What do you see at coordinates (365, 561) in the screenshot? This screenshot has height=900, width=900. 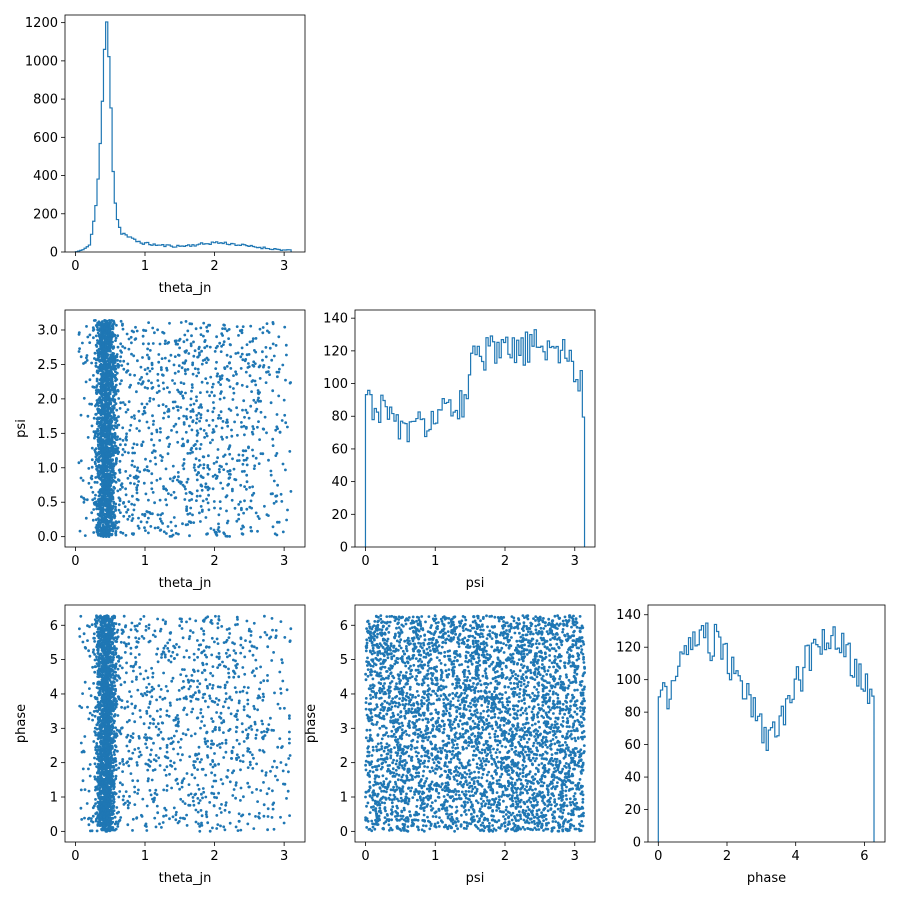 I see `x-tick-label: 0` at bounding box center [365, 561].